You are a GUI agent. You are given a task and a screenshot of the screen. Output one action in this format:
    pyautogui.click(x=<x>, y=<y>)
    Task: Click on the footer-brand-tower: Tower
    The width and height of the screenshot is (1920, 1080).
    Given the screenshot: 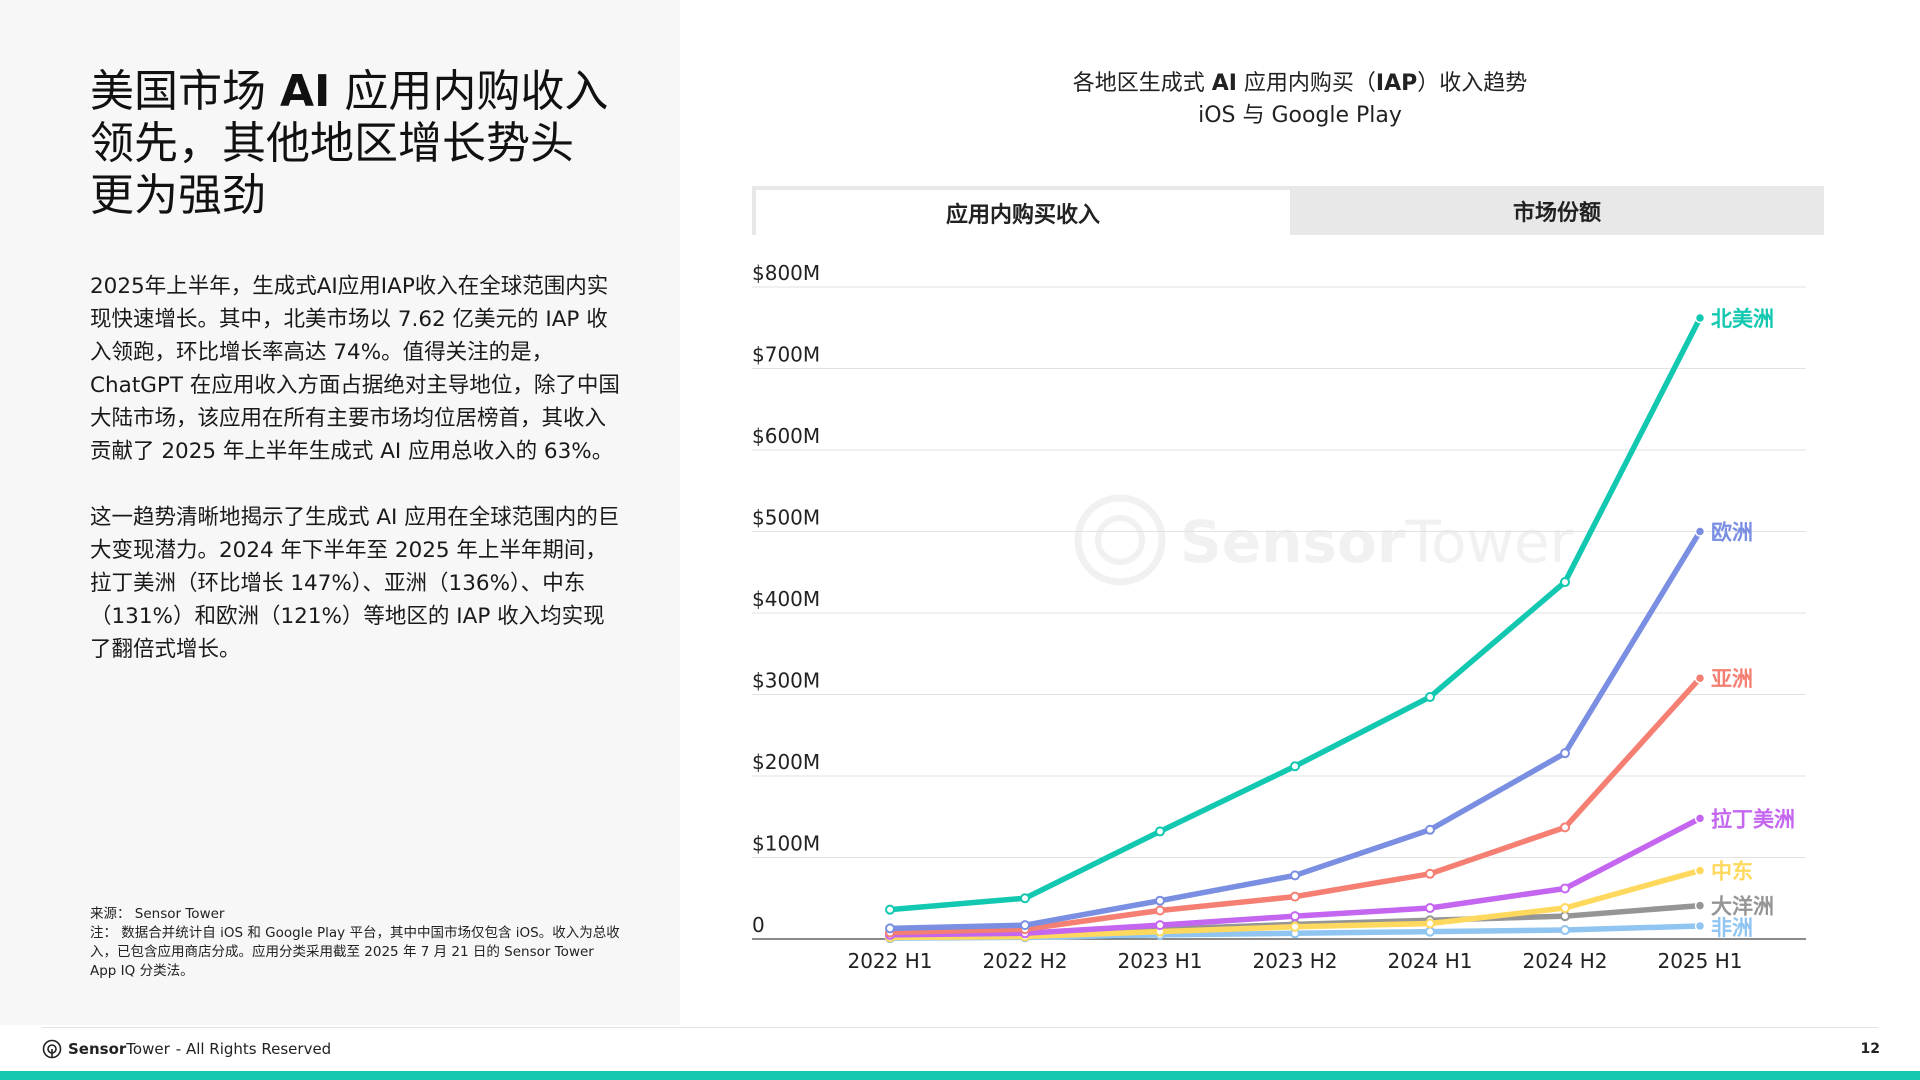 What is the action you would take?
    pyautogui.click(x=148, y=1049)
    